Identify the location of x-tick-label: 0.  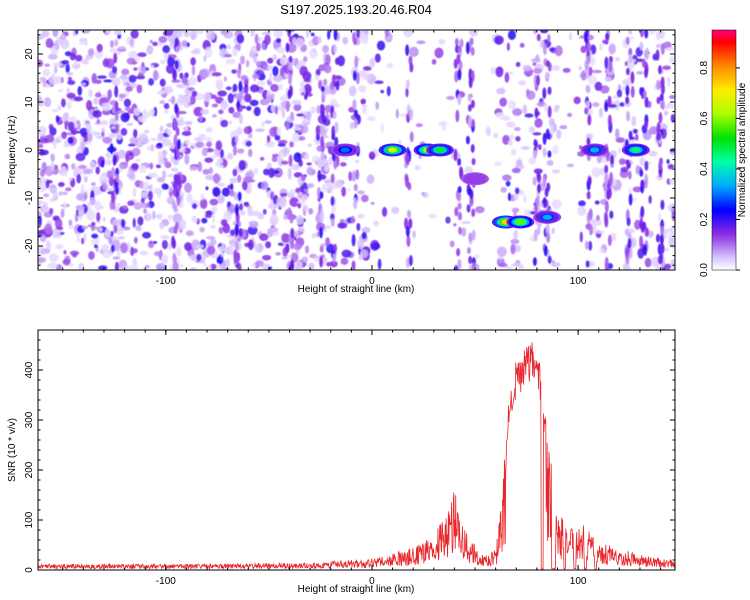
(372, 281).